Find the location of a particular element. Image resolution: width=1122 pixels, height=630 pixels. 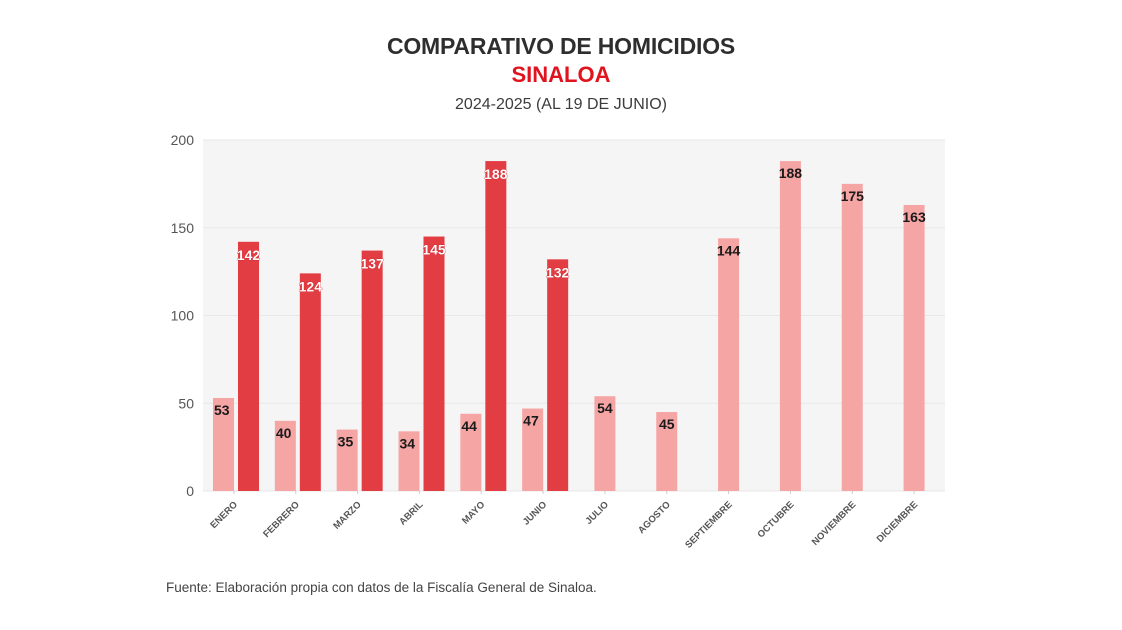

x-tick-label: AGOSTO is located at coordinates (654, 517).